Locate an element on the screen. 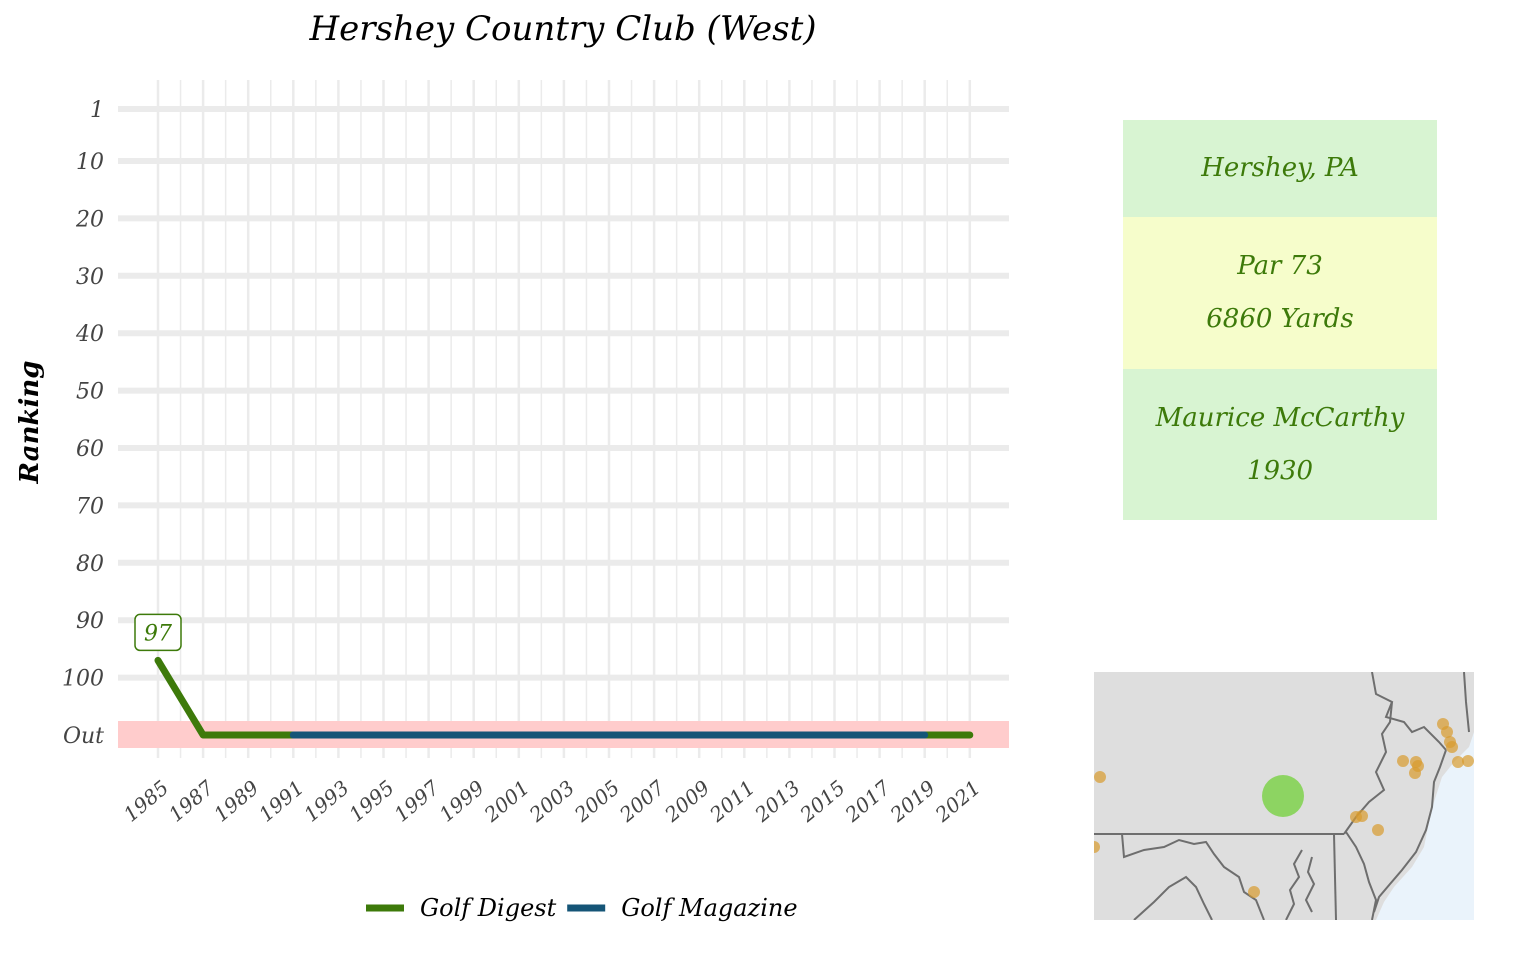 This screenshot has height=960, width=1536. chesapeake-bay is located at coordinates (1300, 884).